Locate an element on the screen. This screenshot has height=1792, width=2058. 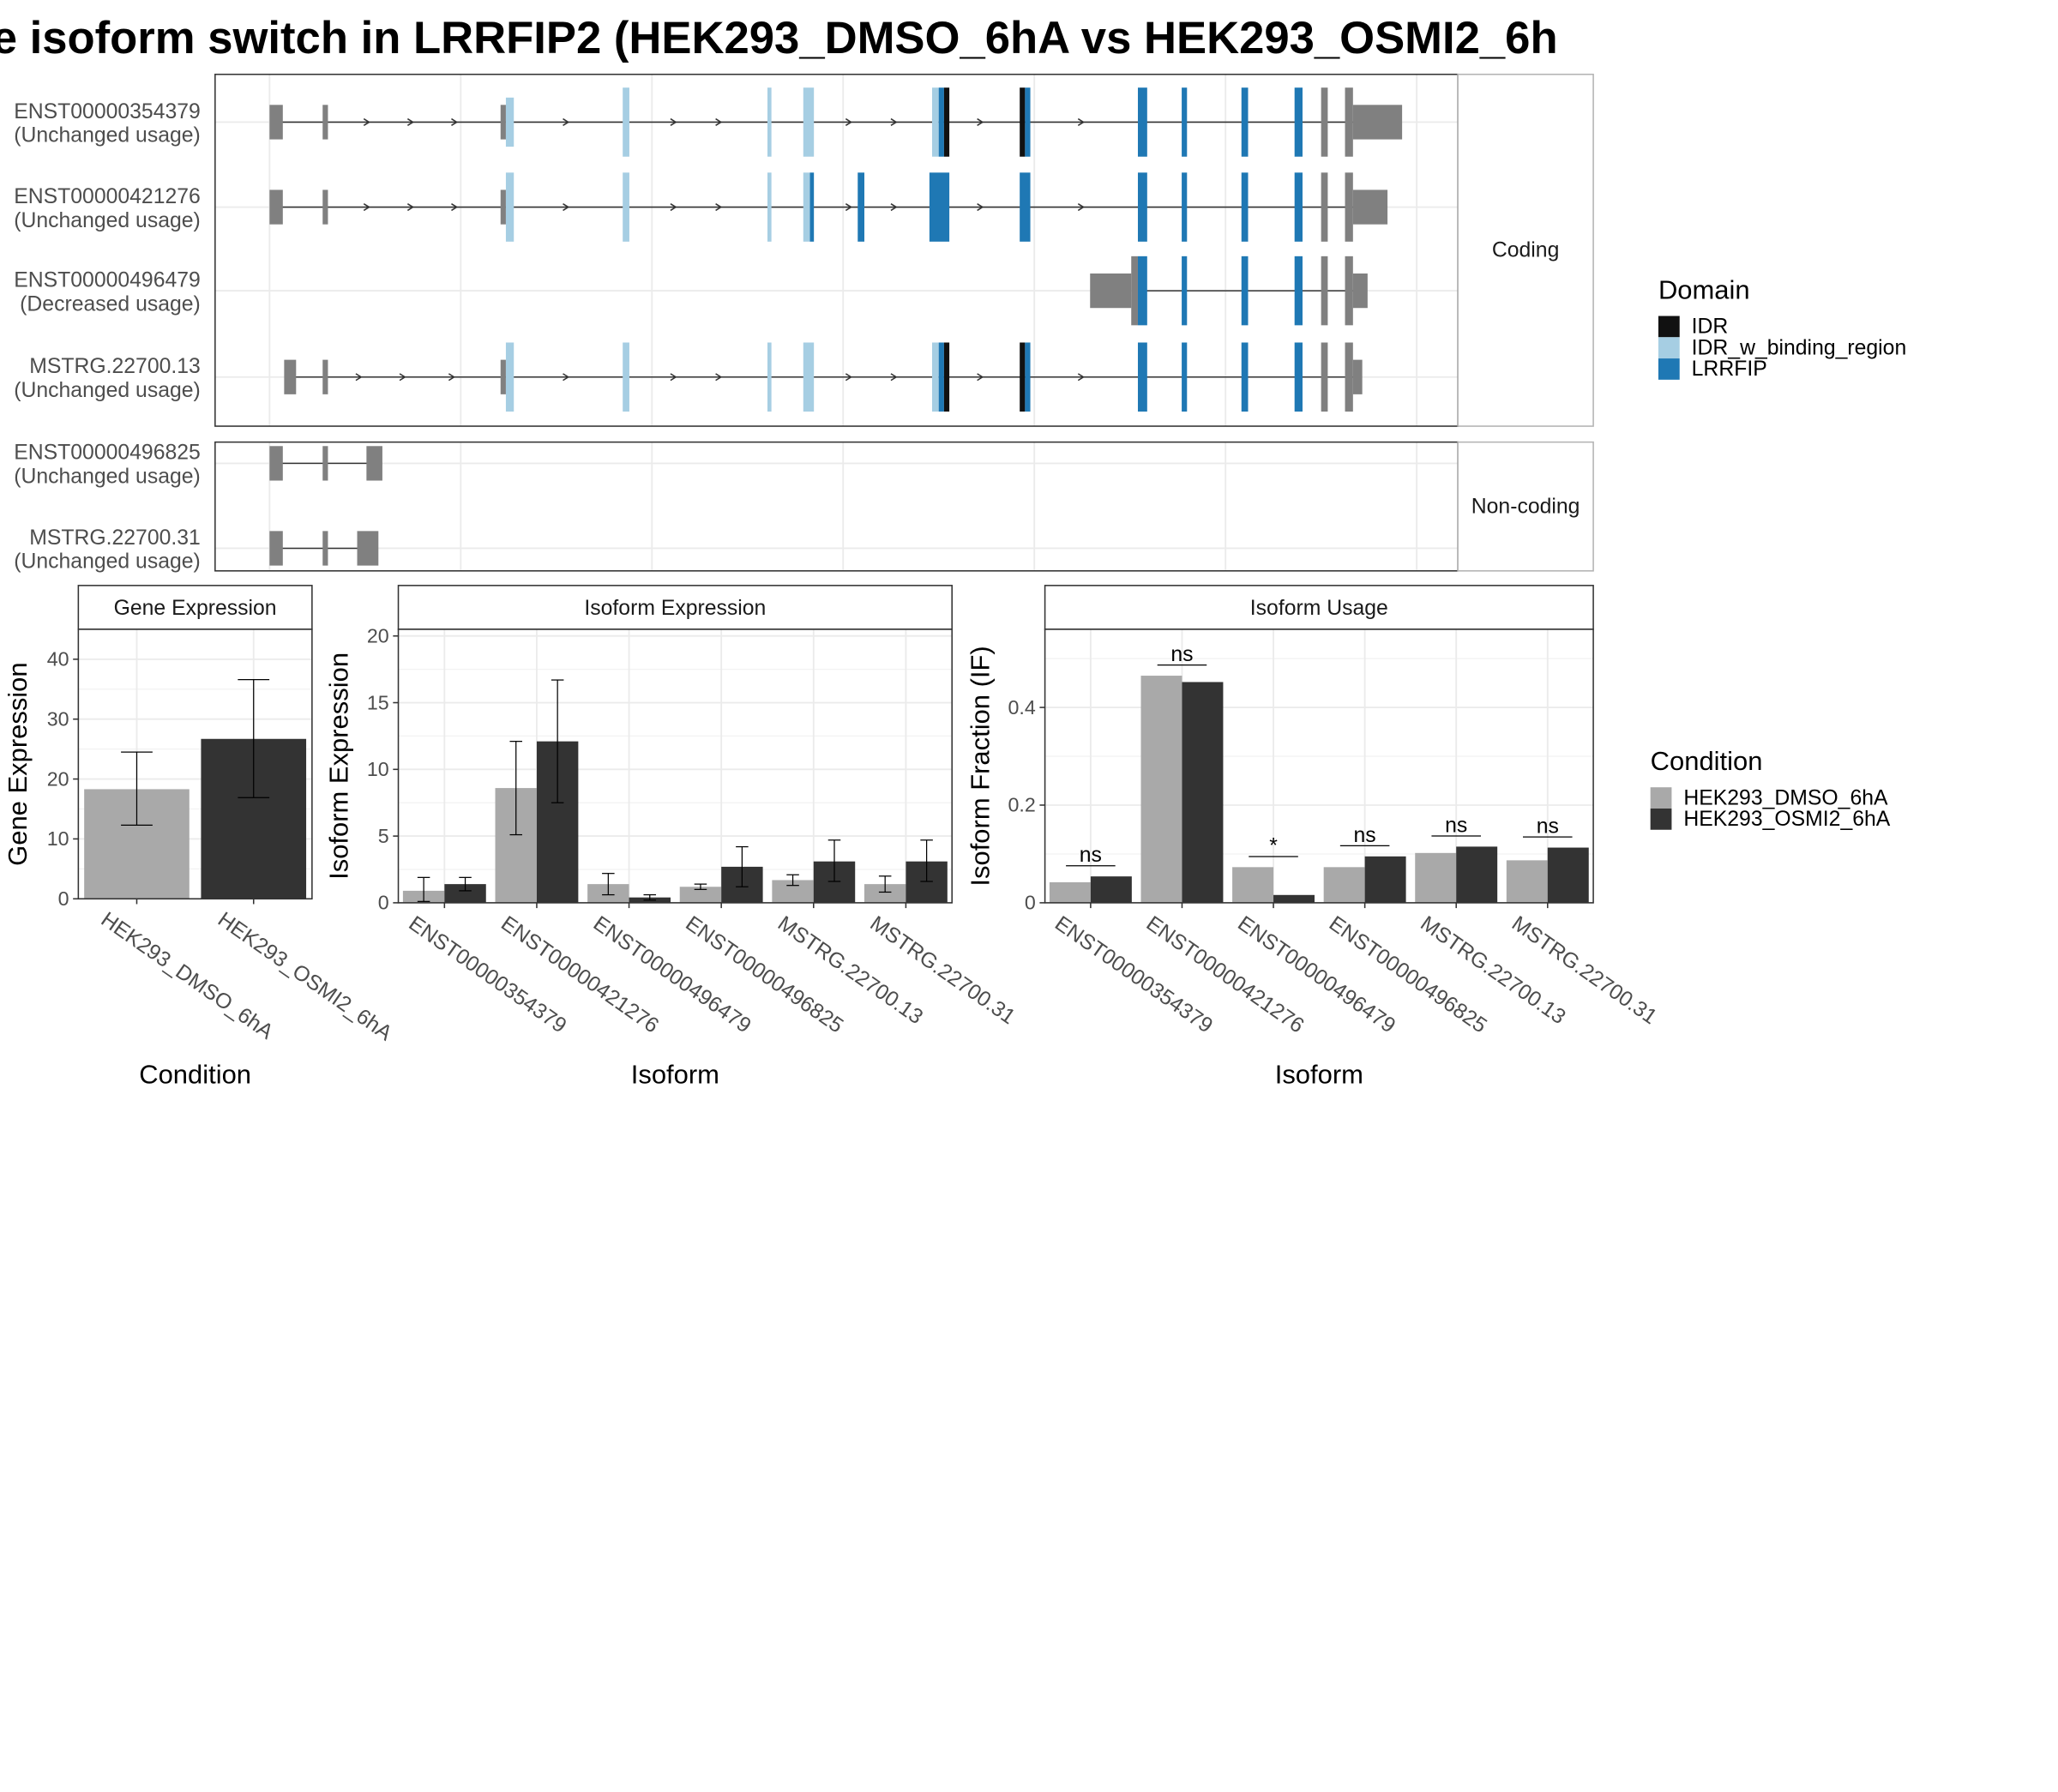
significance-label: * is located at coordinates (1273, 845).